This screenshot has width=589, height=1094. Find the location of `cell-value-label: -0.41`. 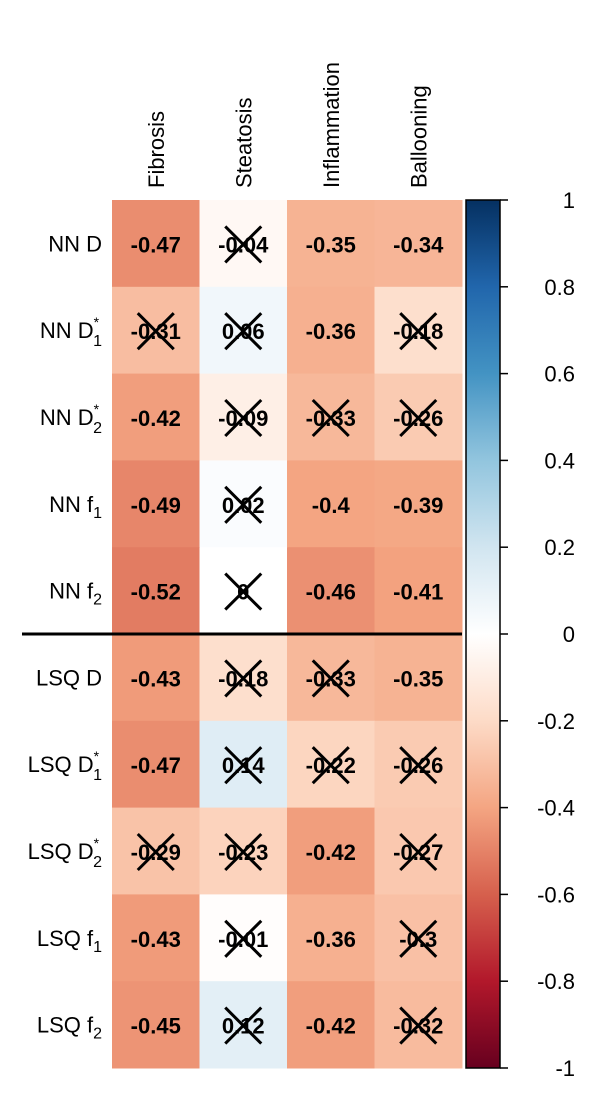

cell-value-label: -0.41 is located at coordinates (418, 592).